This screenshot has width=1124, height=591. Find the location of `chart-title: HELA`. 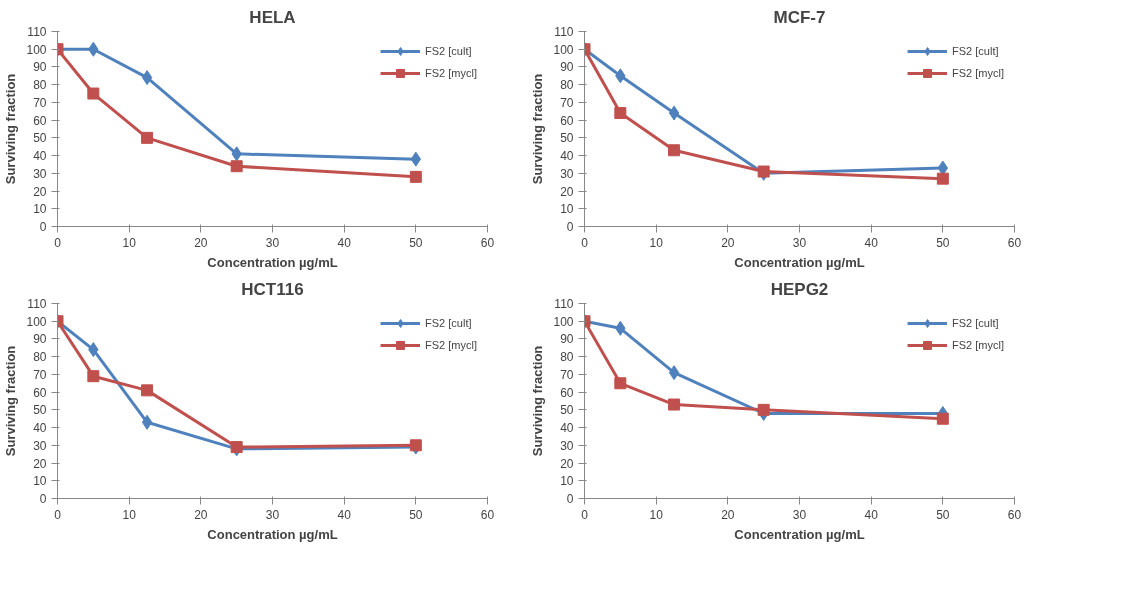

chart-title: HELA is located at coordinates (272, 17).